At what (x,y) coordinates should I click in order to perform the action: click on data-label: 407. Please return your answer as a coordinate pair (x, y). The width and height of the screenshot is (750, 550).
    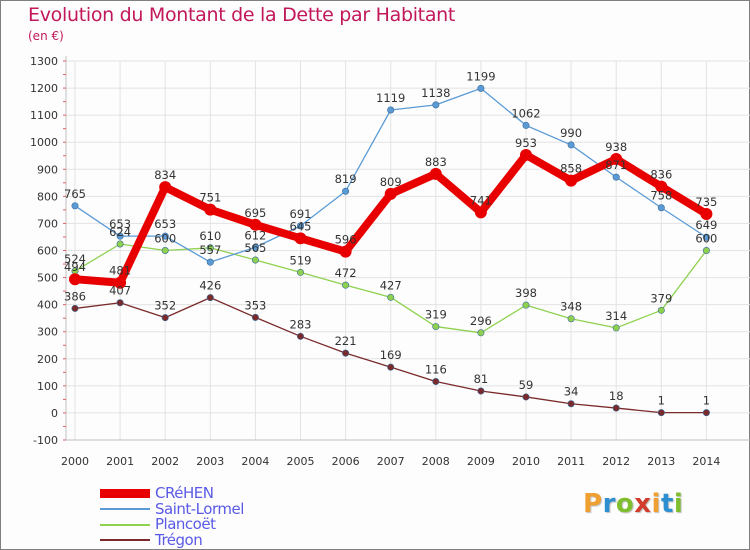
    Looking at the image, I should click on (120, 291).